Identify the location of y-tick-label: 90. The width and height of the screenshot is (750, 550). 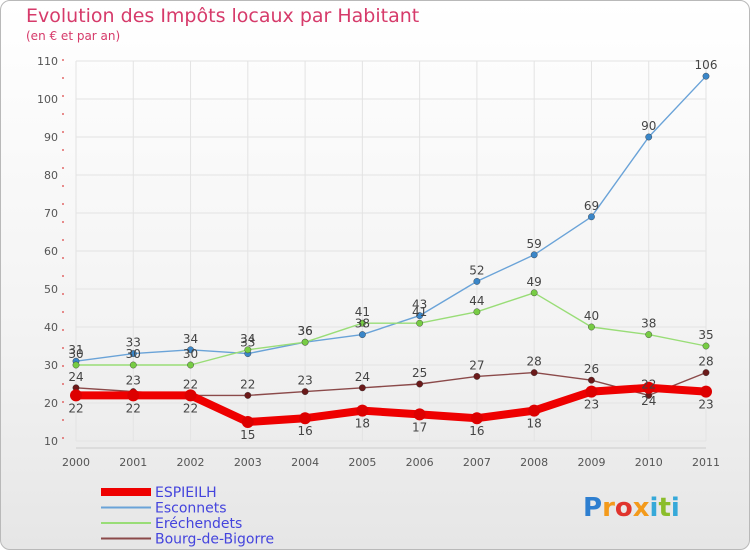
(51, 137).